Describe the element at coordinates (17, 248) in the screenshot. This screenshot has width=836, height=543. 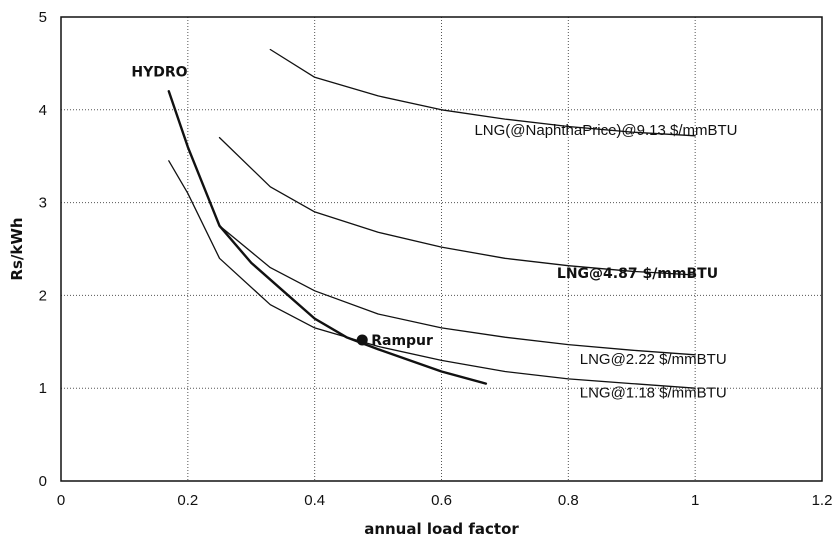
I see `y-axis-title: Rs/kWh` at that location.